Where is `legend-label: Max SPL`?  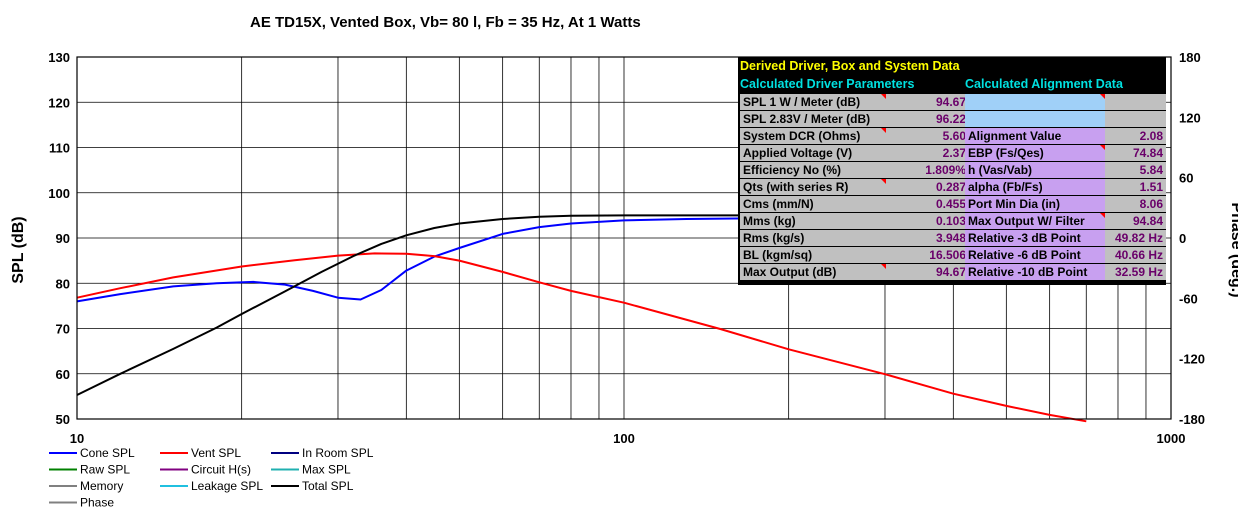
legend-label: Max SPL is located at coordinates (326, 470).